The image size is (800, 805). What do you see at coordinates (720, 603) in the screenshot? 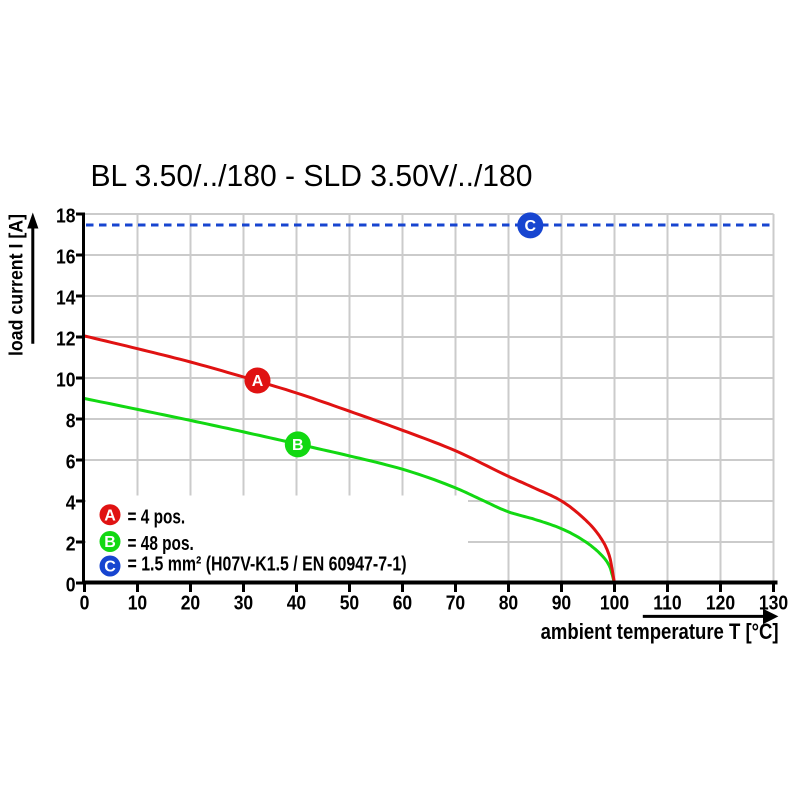
I see `svg-text: 120` at bounding box center [720, 603].